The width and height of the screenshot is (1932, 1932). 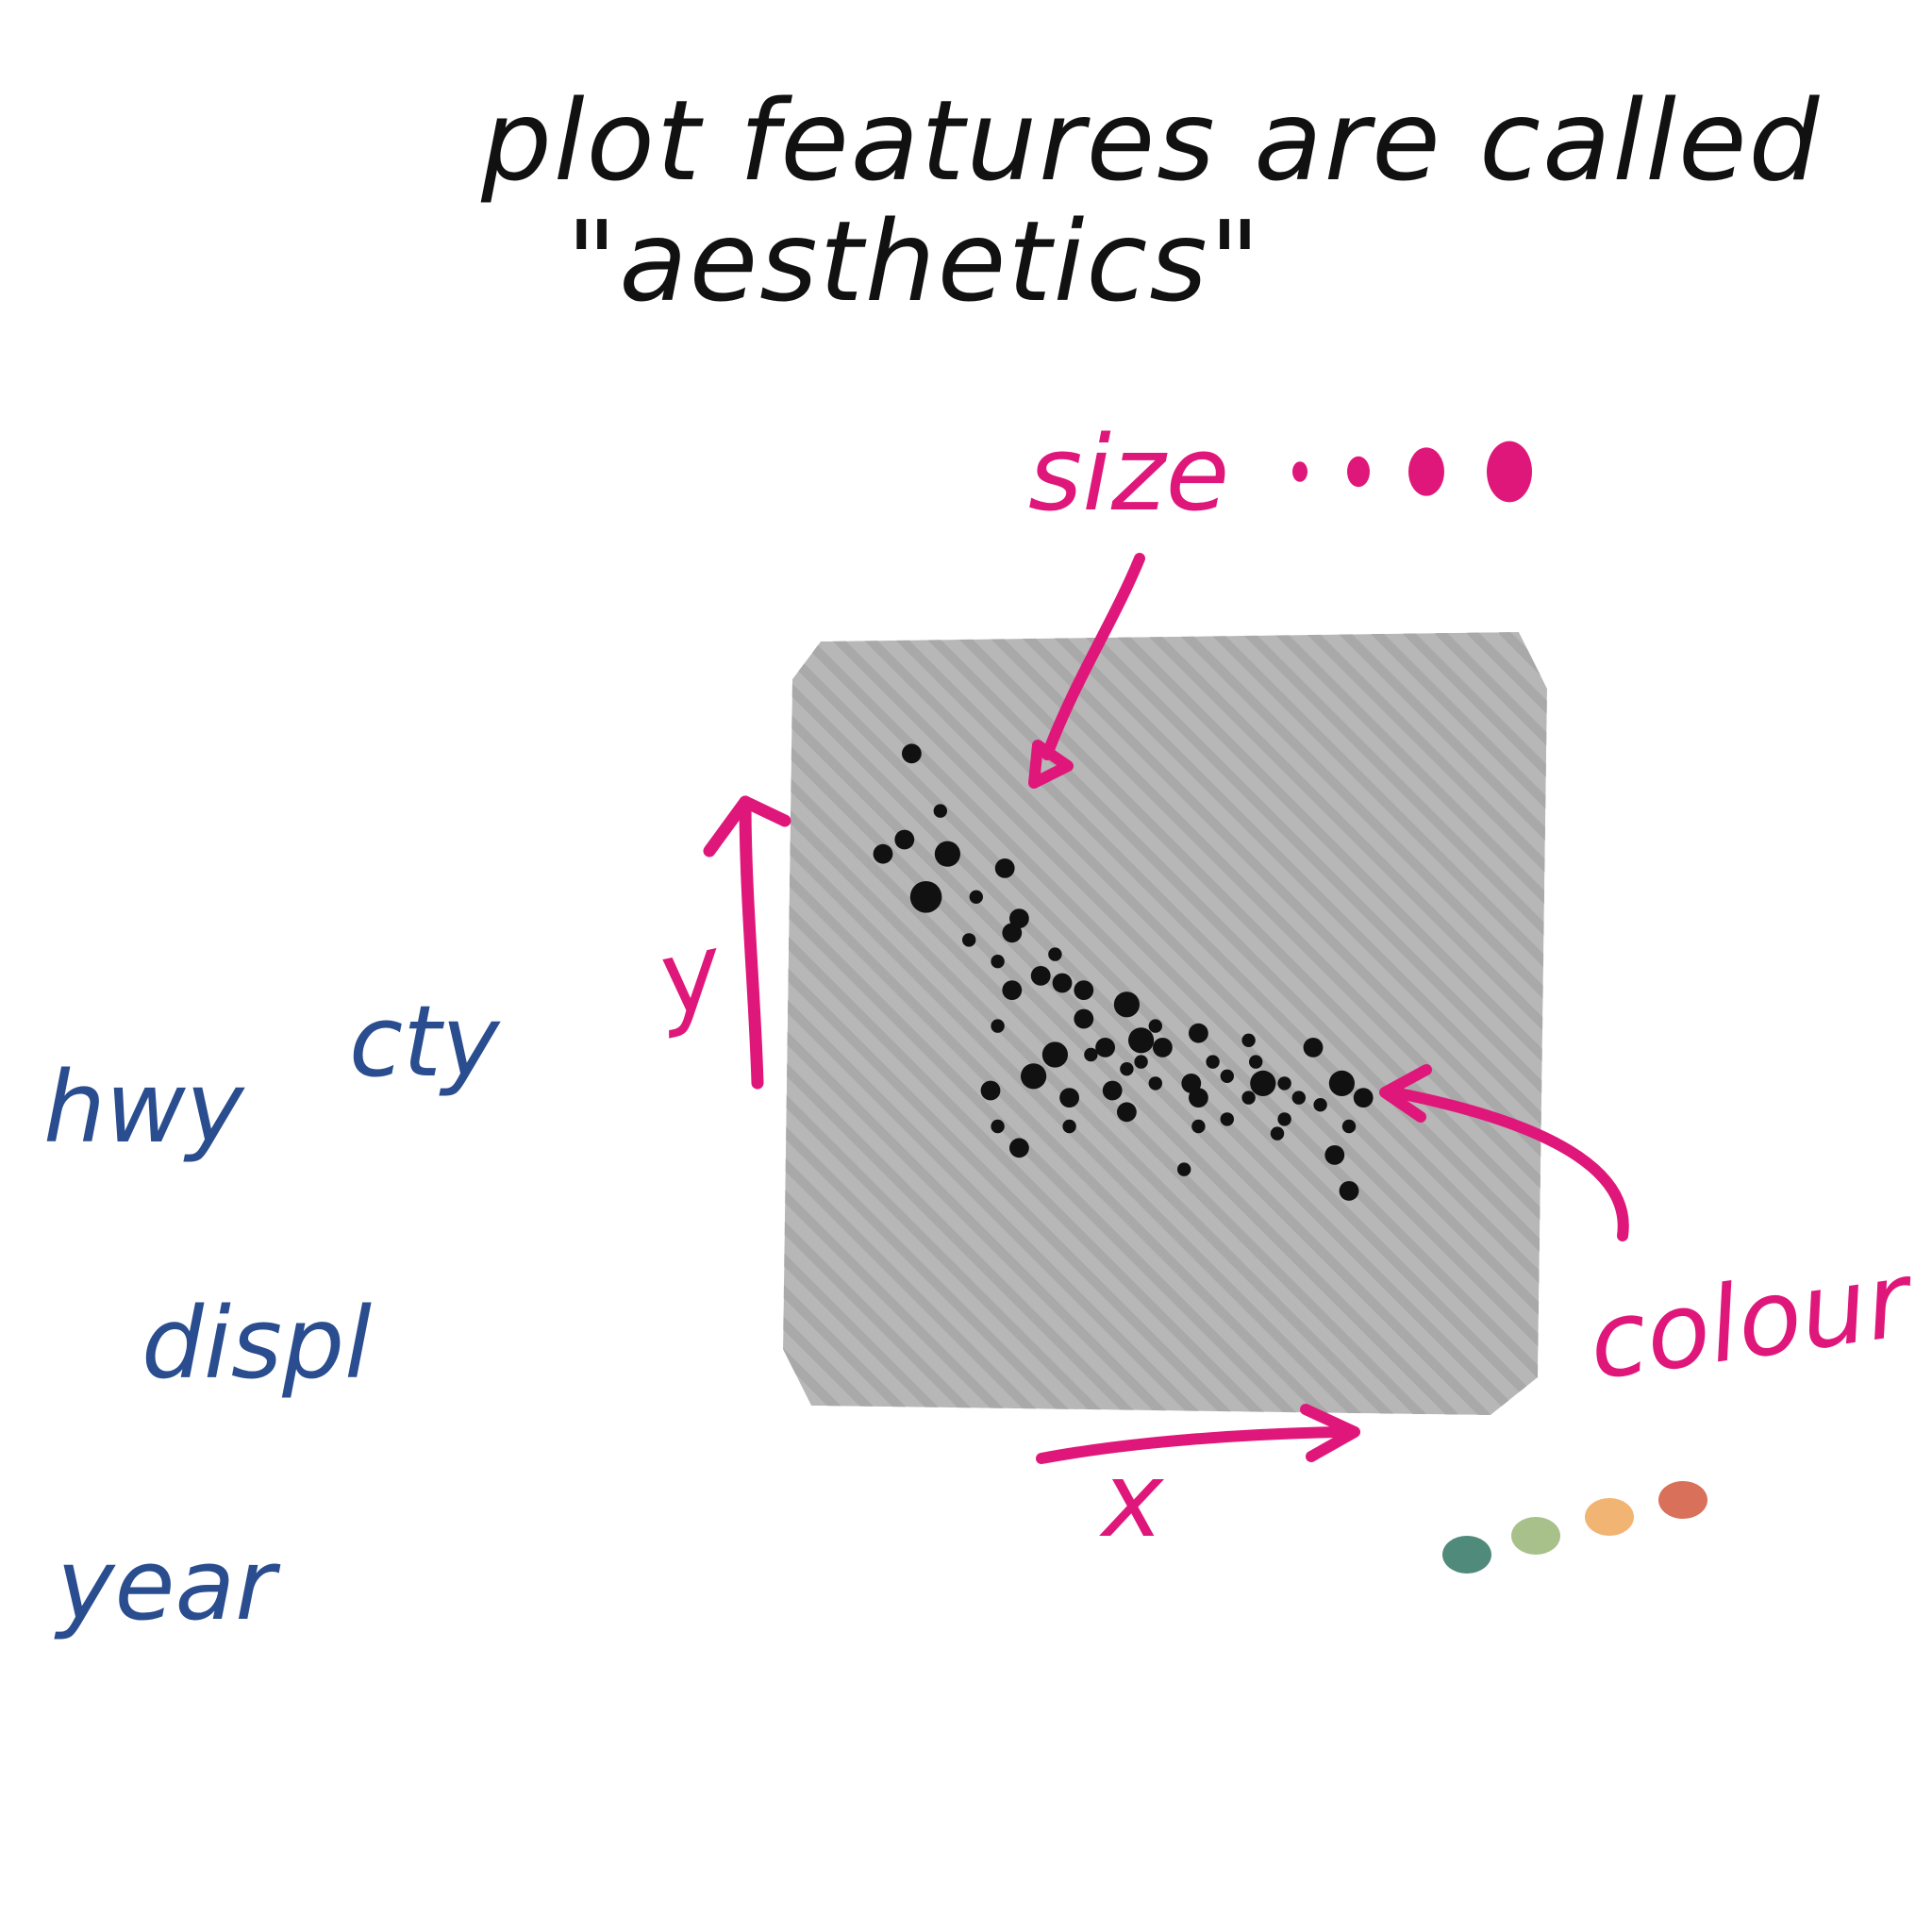 I want to click on colour-legend, so click(x=1574, y=1527).